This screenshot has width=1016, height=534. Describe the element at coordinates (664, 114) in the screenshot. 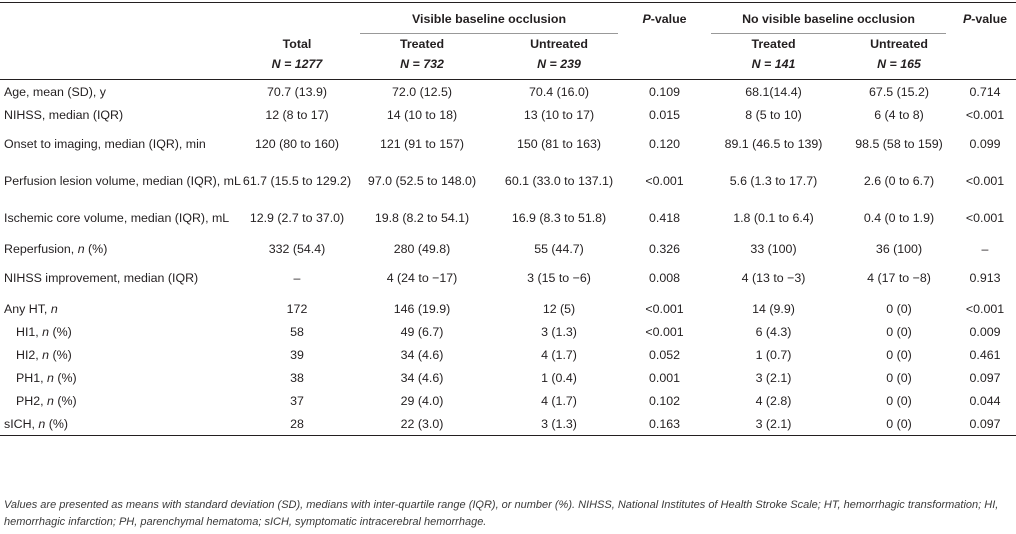

I see `cell-pvalue-1: 0.015` at that location.